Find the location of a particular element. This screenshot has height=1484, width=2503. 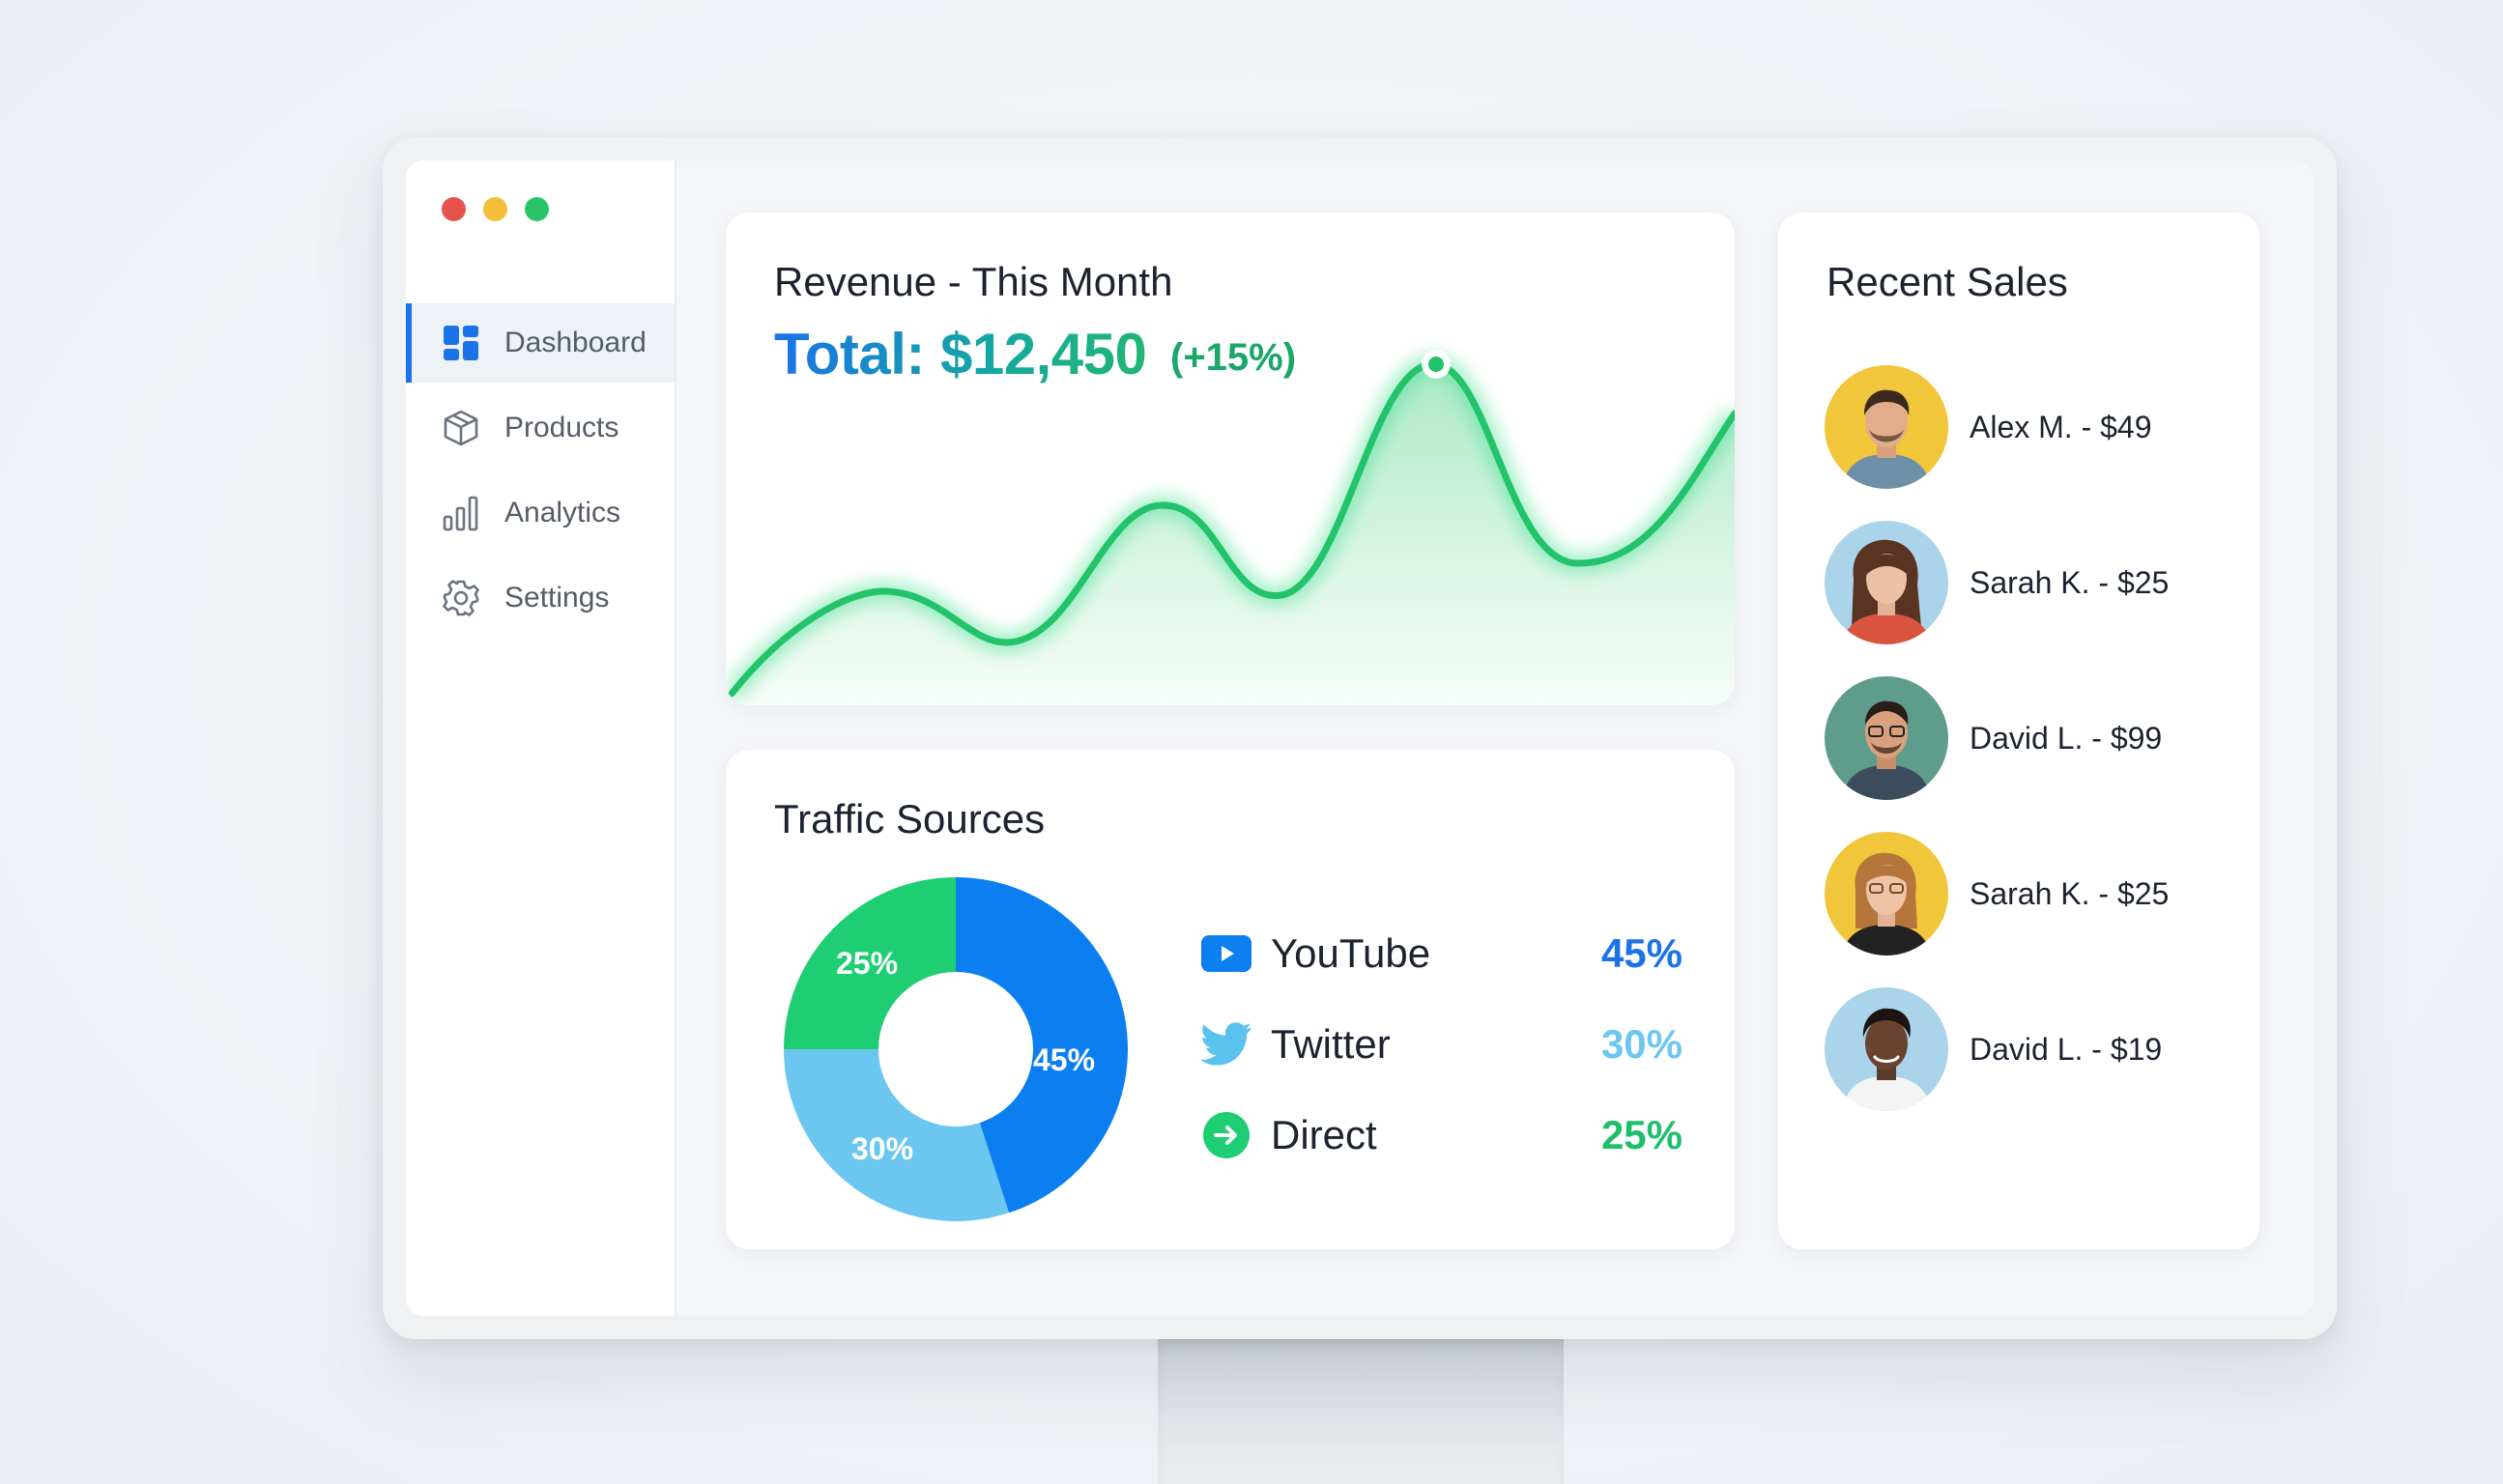

youtube-icon is located at coordinates (1226, 954).